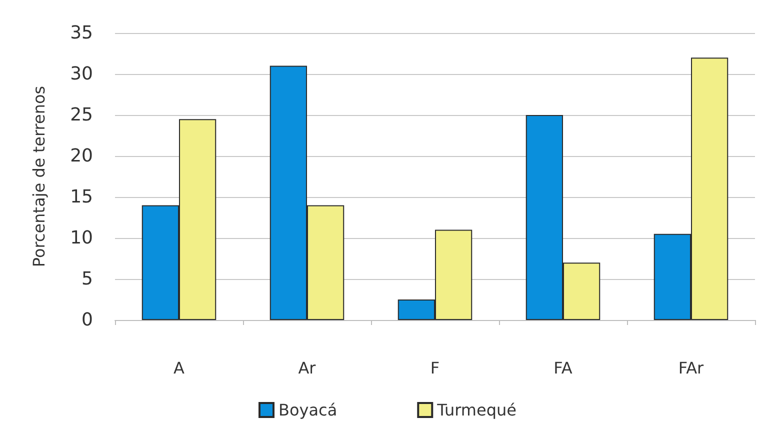 Image resolution: width=775 pixels, height=429 pixels. Describe the element at coordinates (179, 368) in the screenshot. I see `x-tick-label: A` at that location.